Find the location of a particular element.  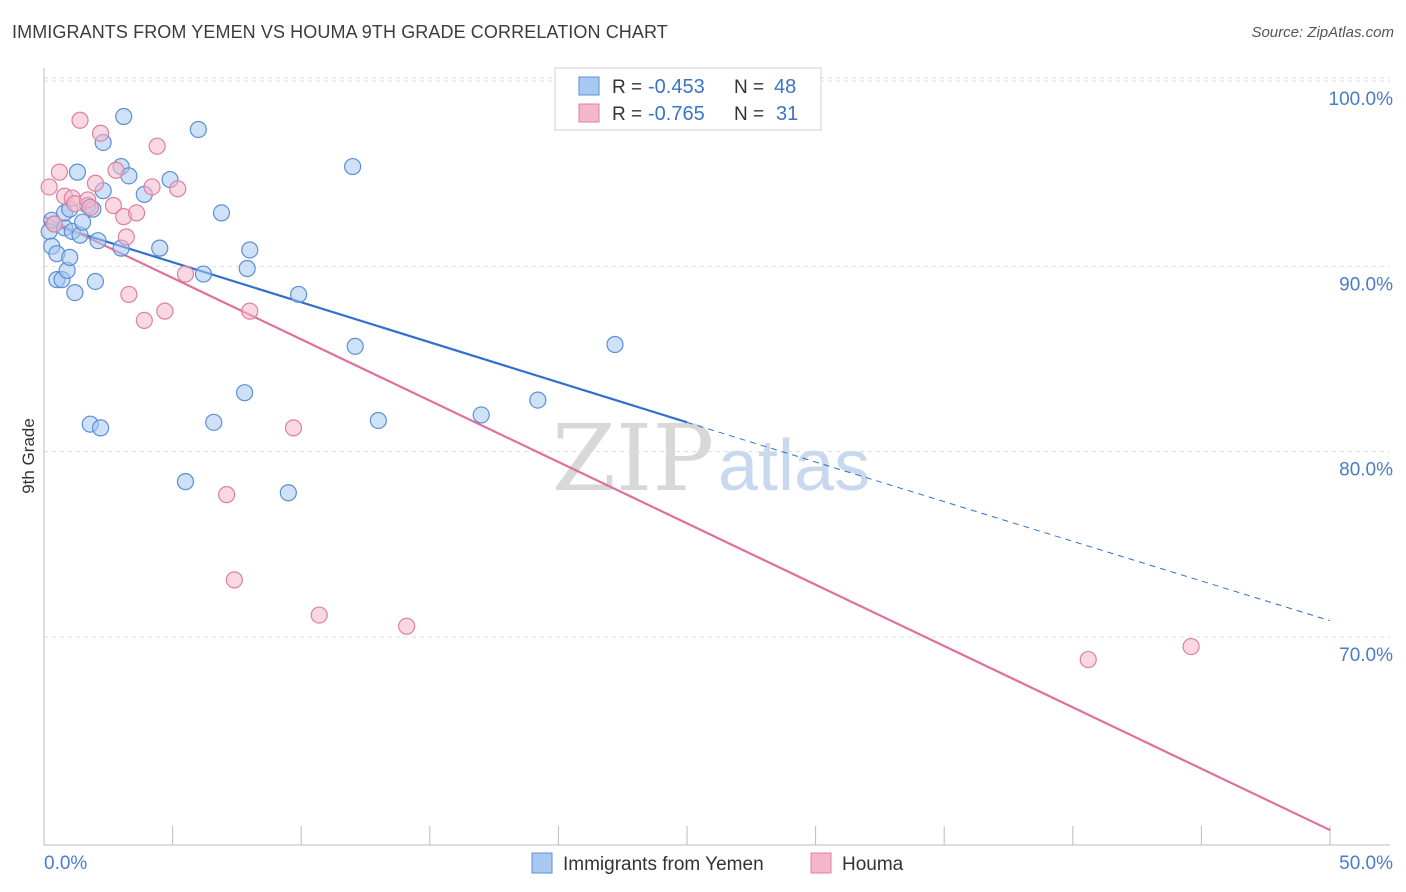

y-tick-label-70: 70.0% is located at coordinates (1366, 655).